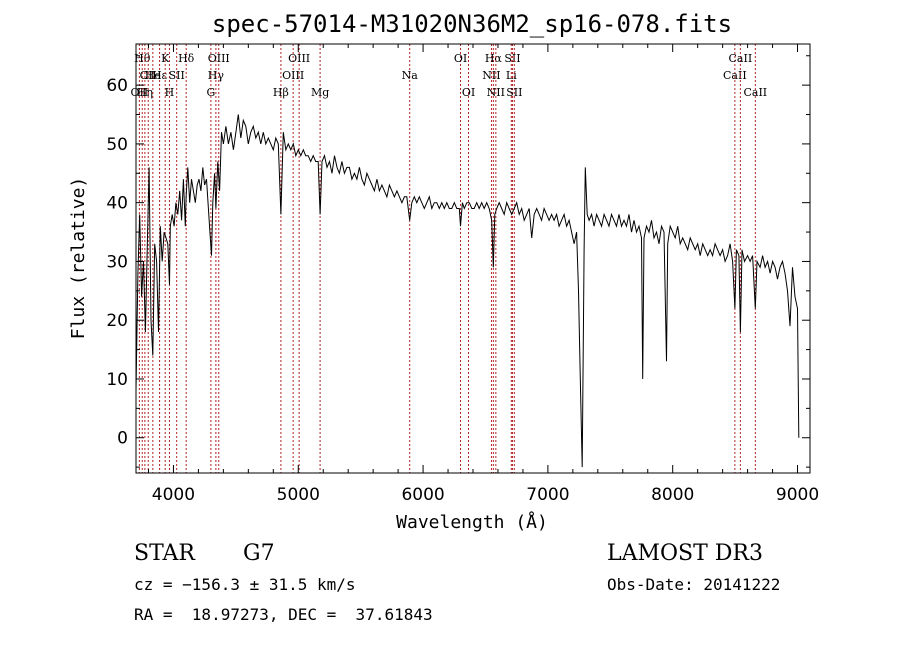 The height and width of the screenshot is (649, 900). I want to click on line-marker-label: G, so click(210, 92).